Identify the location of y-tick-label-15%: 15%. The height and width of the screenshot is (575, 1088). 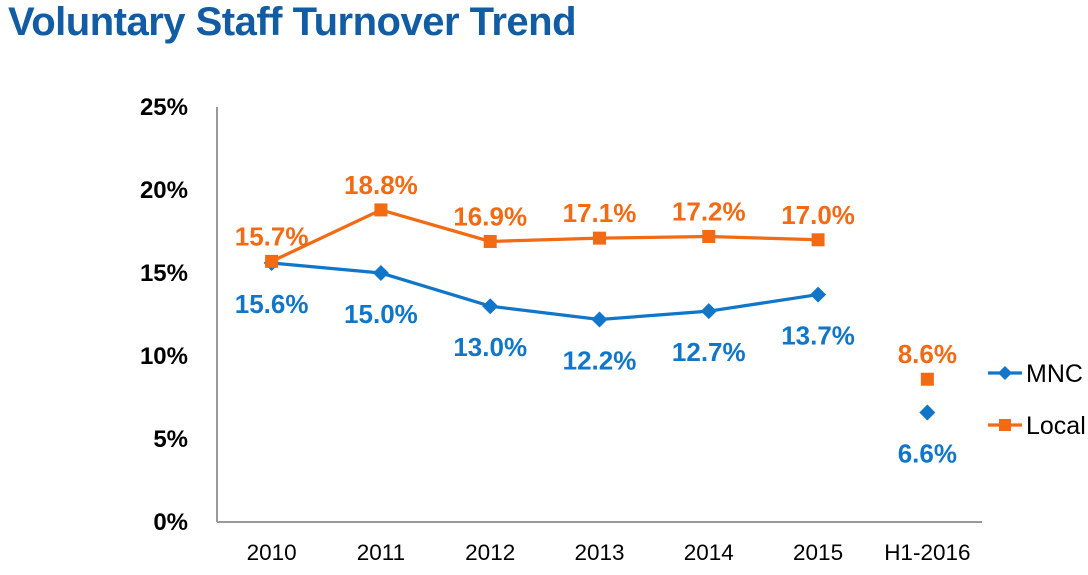
(164, 273).